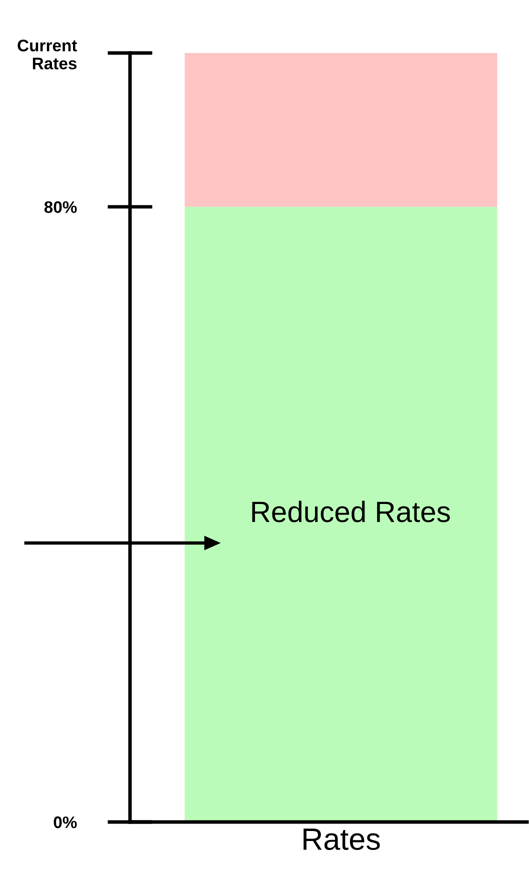  I want to click on series-label: Reduced Rates, so click(351, 511).